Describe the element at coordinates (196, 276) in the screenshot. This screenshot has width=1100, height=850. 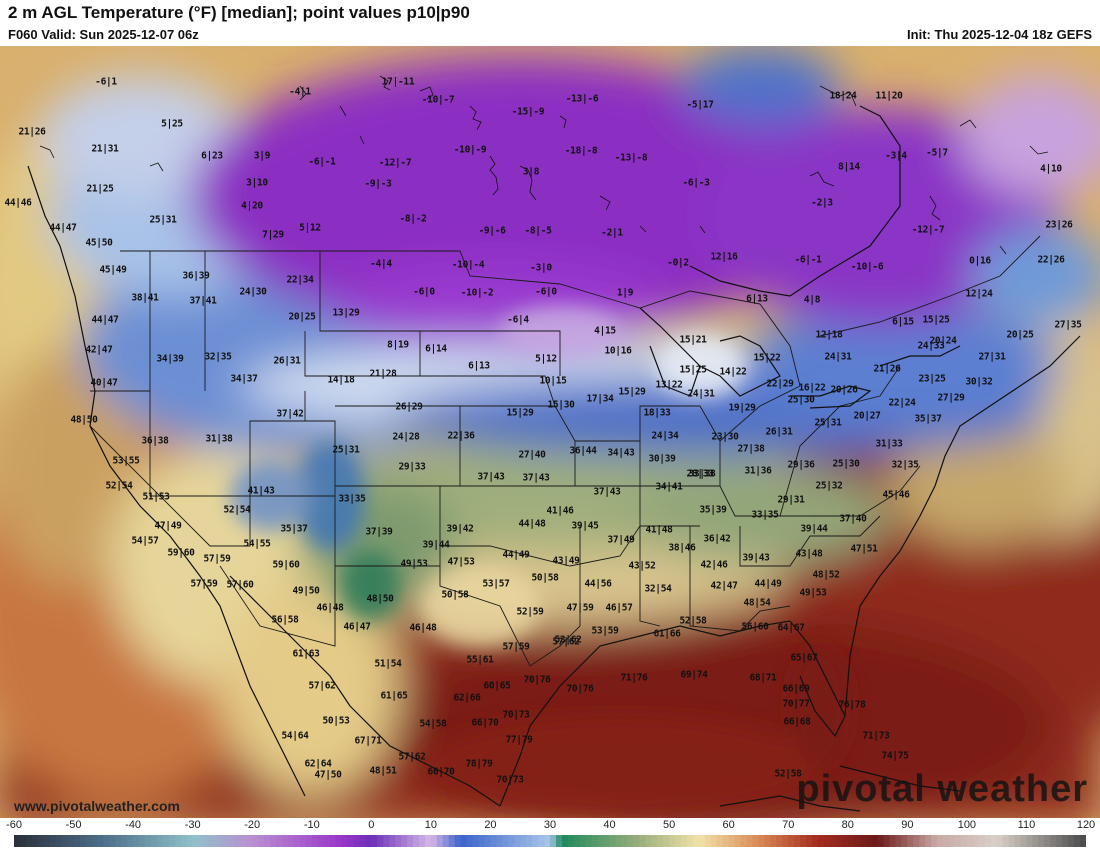
I see `point-value-label: 36|39` at that location.